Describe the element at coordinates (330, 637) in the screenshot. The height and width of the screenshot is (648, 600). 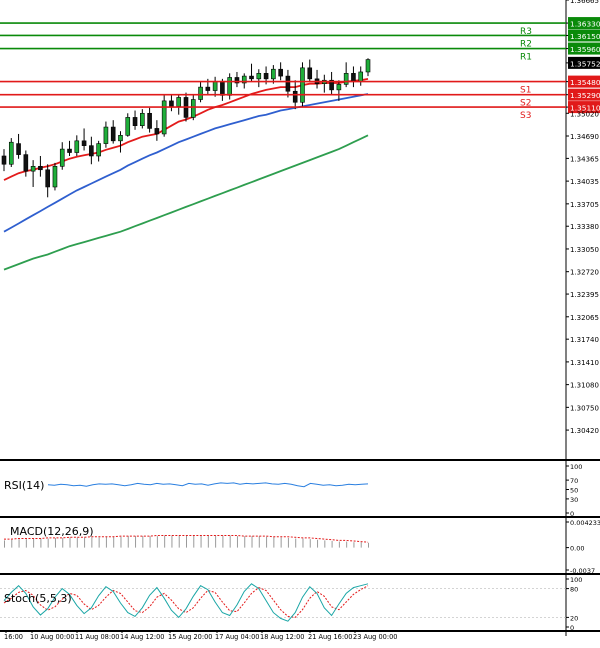
I see `time-tick-label: 21 Aug 16:00` at that location.